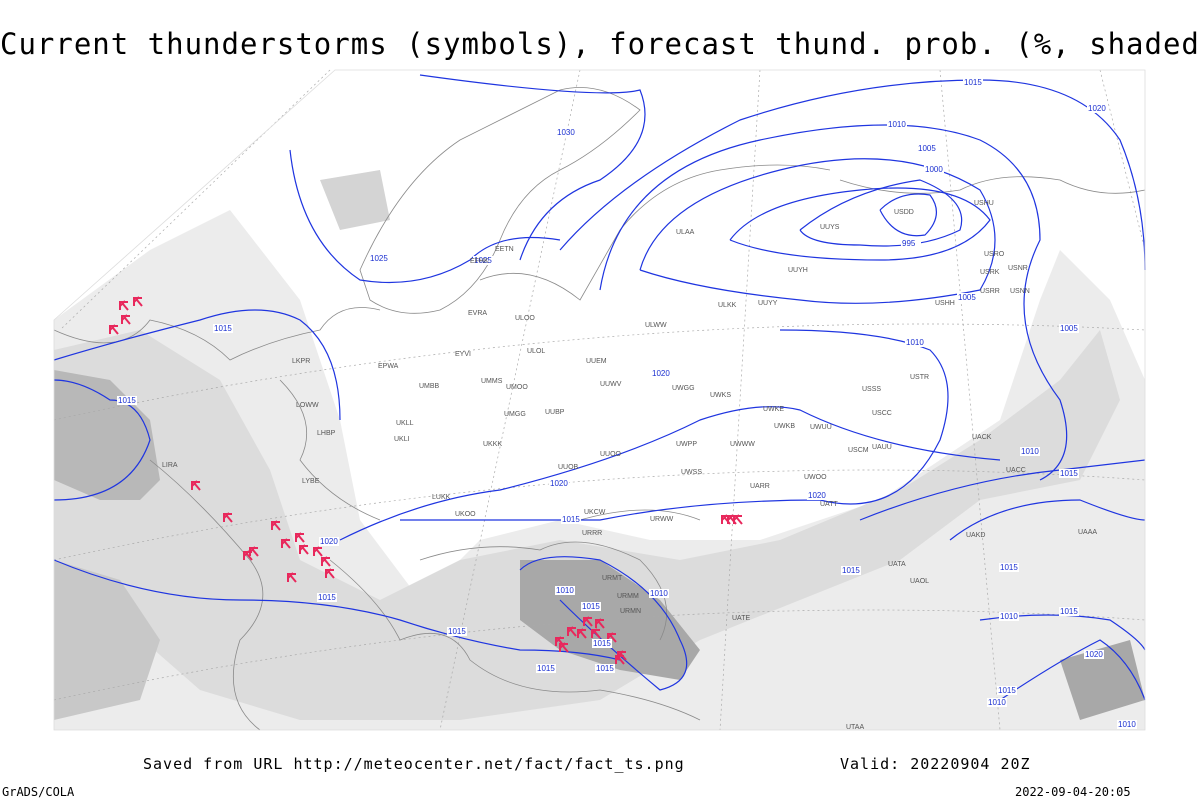 The image size is (1200, 800). What do you see at coordinates (990, 291) in the screenshot?
I see `station-label: USRR` at bounding box center [990, 291].